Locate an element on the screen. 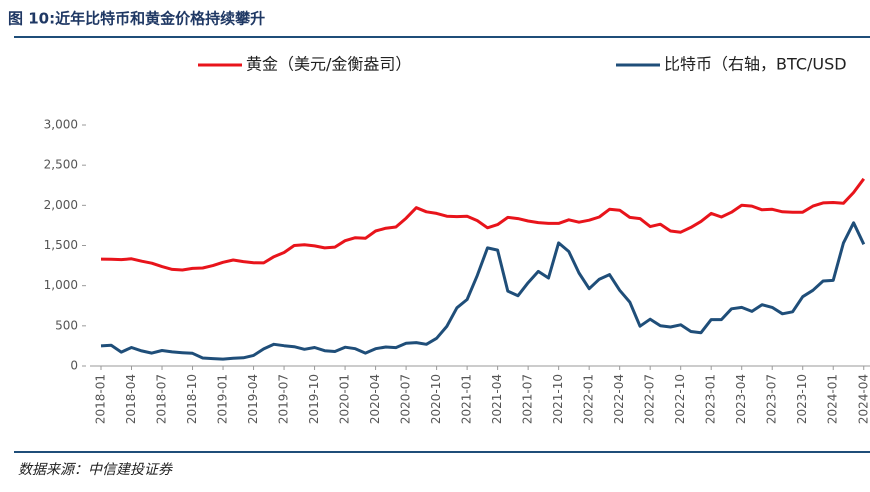  x-tick-label: 2018-07 is located at coordinates (162, 399).